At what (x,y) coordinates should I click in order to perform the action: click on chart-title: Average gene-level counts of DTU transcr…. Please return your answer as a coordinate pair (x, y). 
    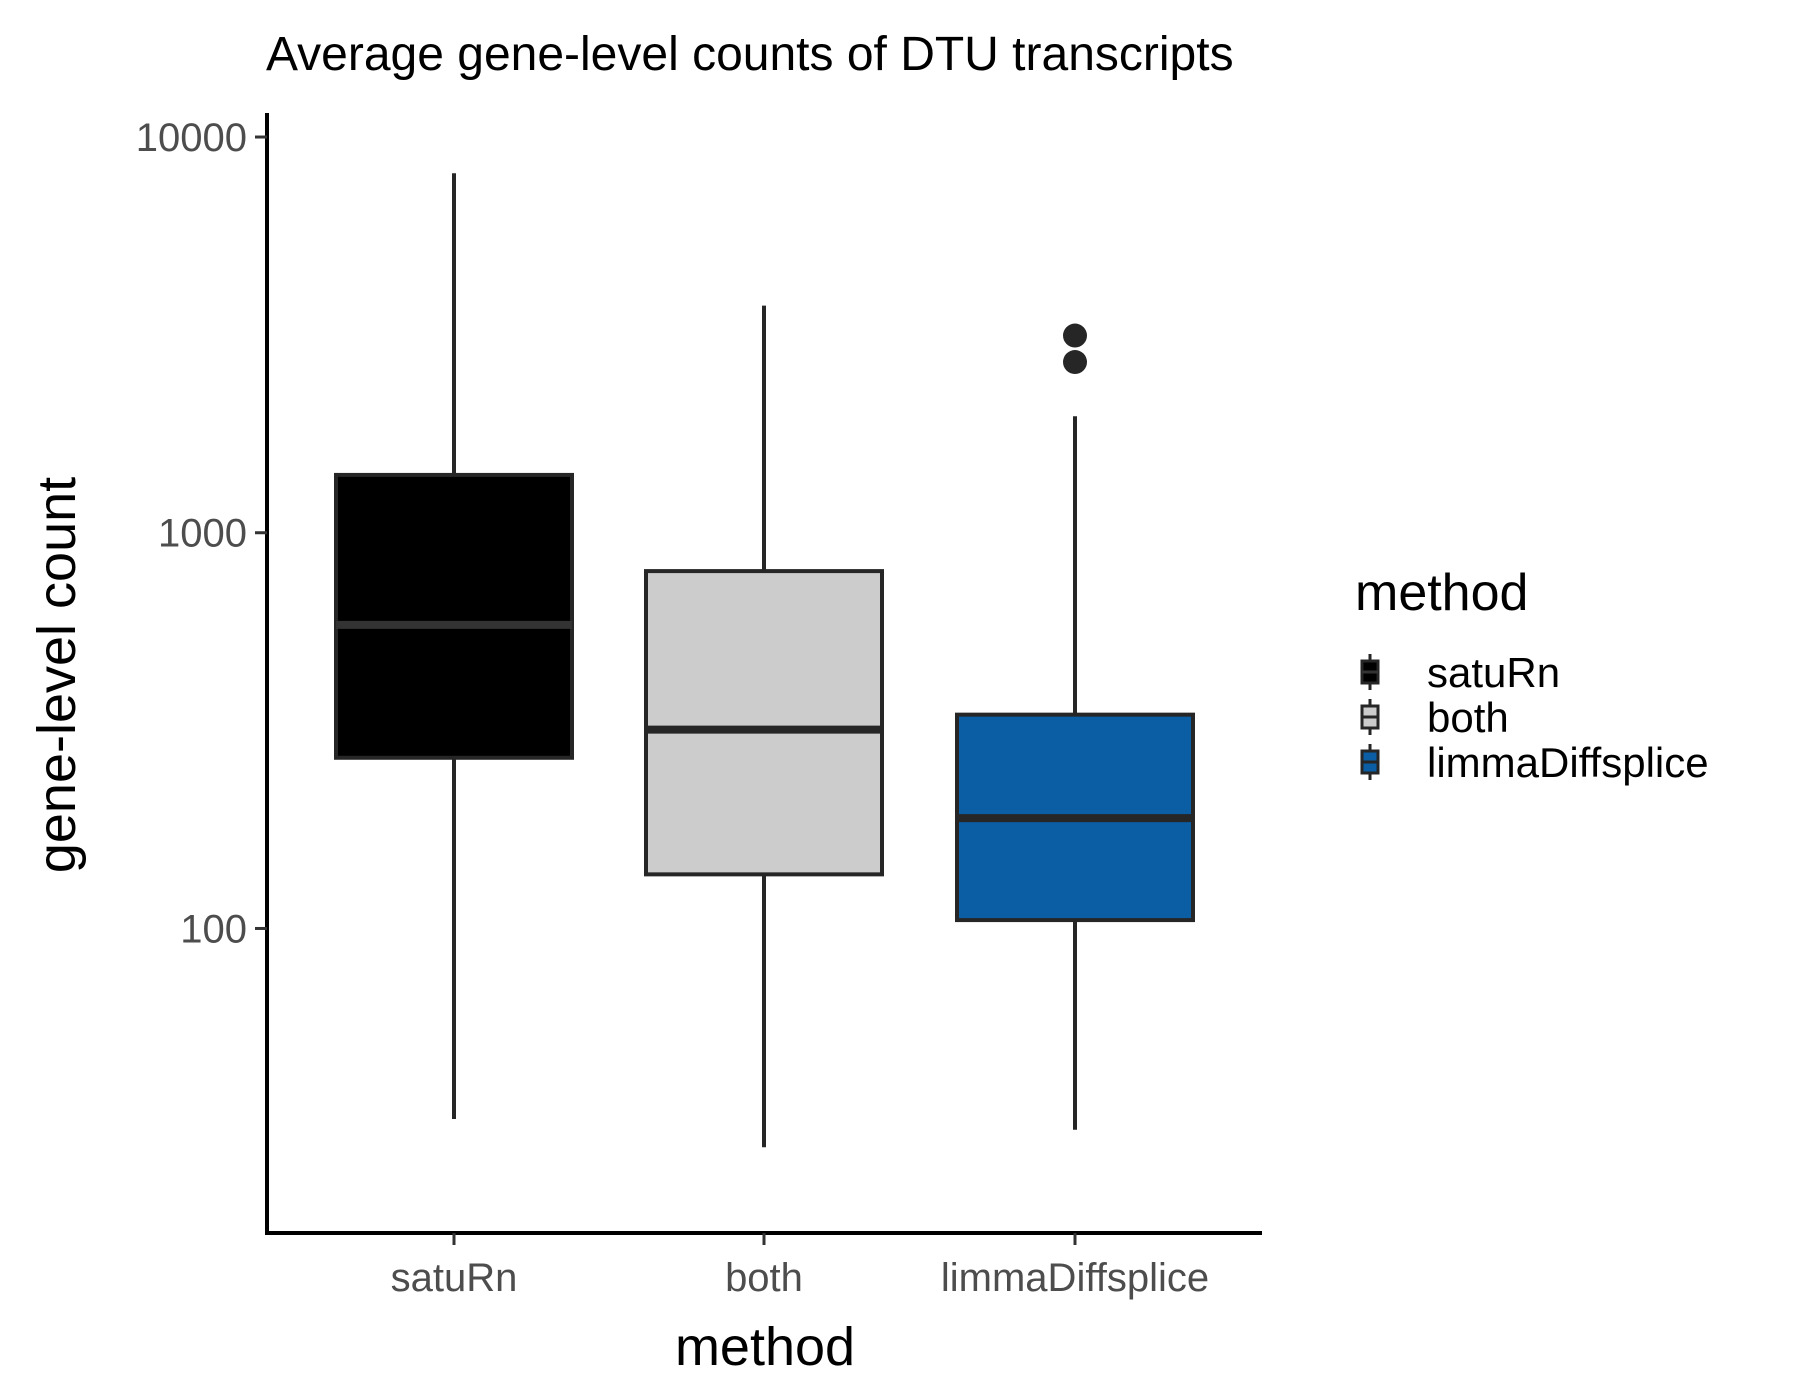
    Looking at the image, I should click on (750, 54).